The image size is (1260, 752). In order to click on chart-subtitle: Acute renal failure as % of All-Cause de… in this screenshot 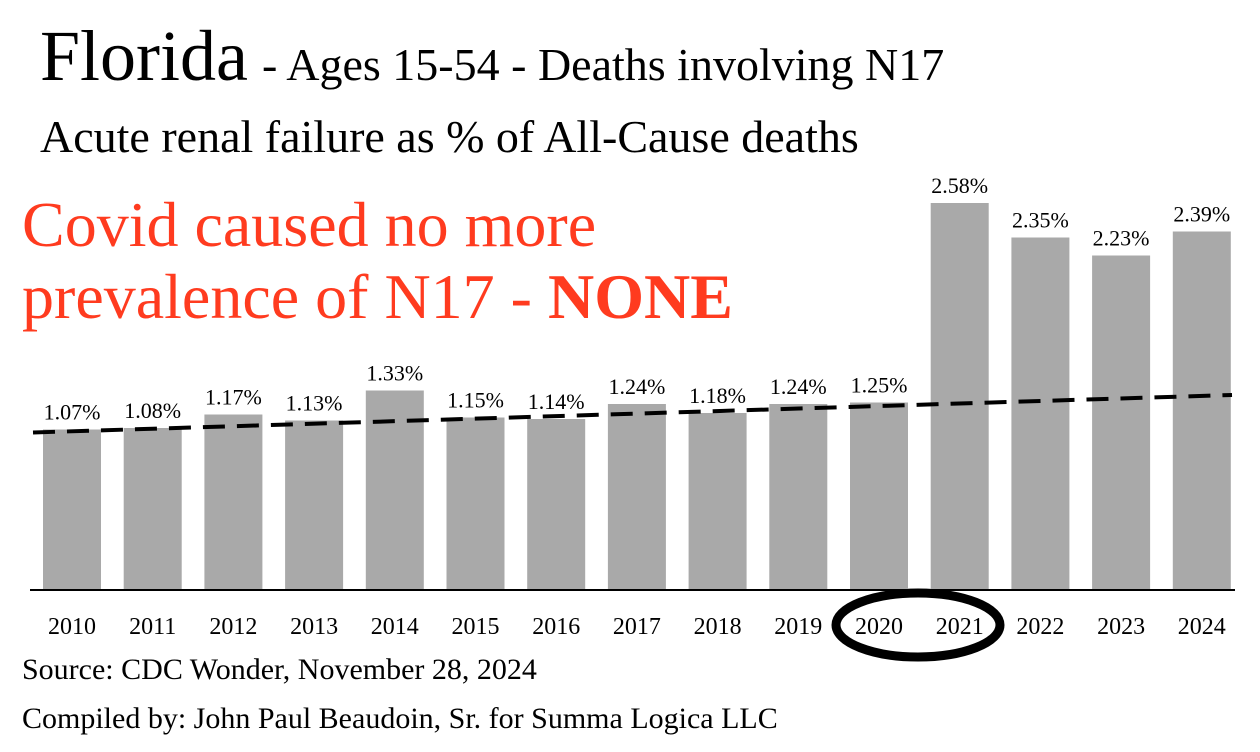, I will do `click(449, 136)`.